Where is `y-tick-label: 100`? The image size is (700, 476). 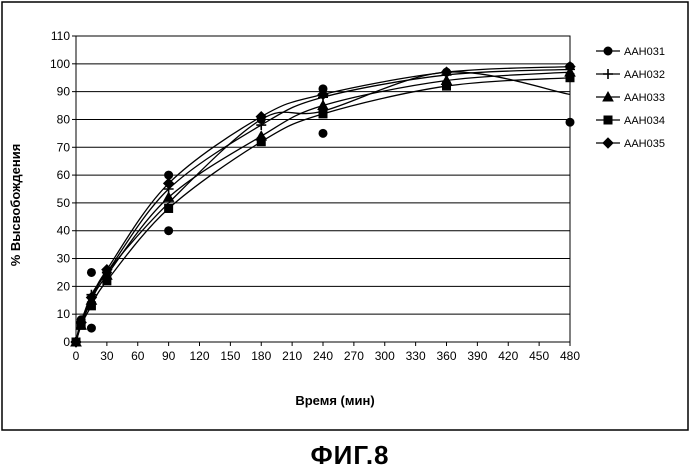
y-tick-label: 100 is located at coordinates (60, 64).